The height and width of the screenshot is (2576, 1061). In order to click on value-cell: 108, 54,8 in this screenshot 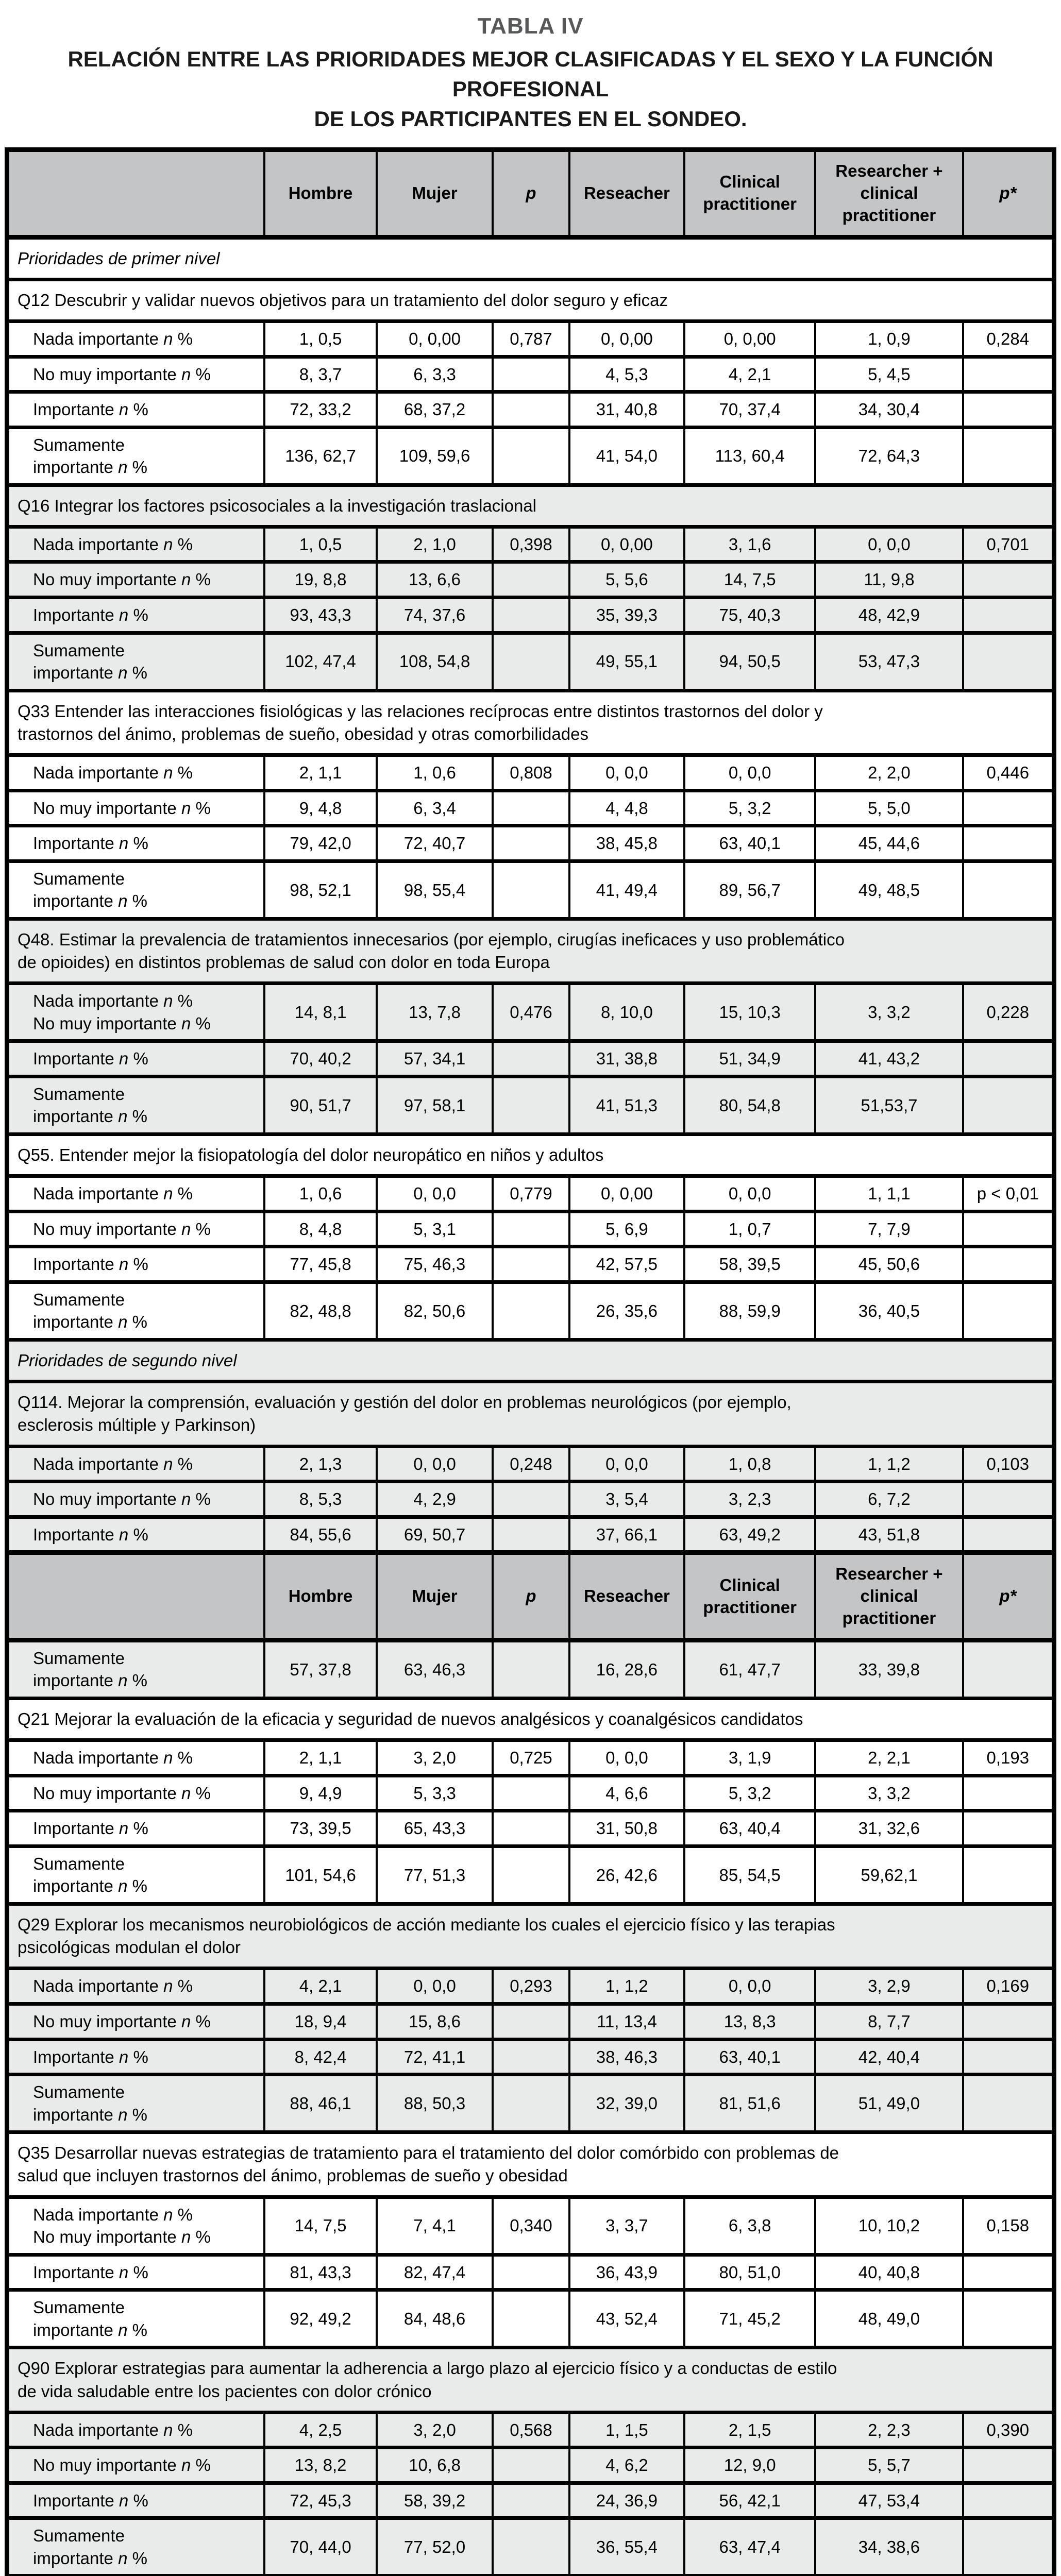, I will do `click(434, 661)`.